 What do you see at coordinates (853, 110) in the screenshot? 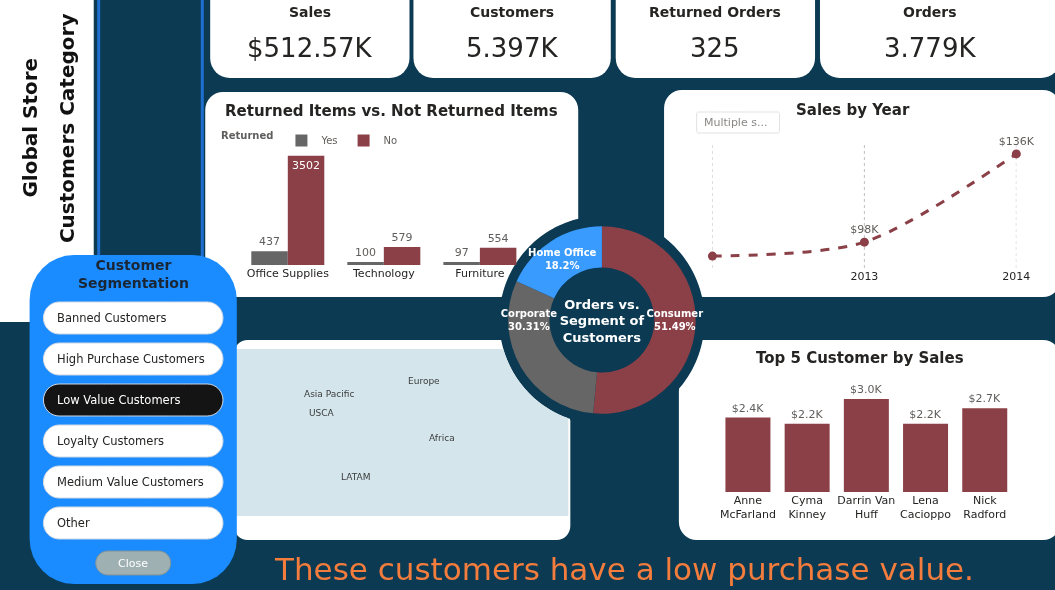
I see `chart-title: Sales by Year` at bounding box center [853, 110].